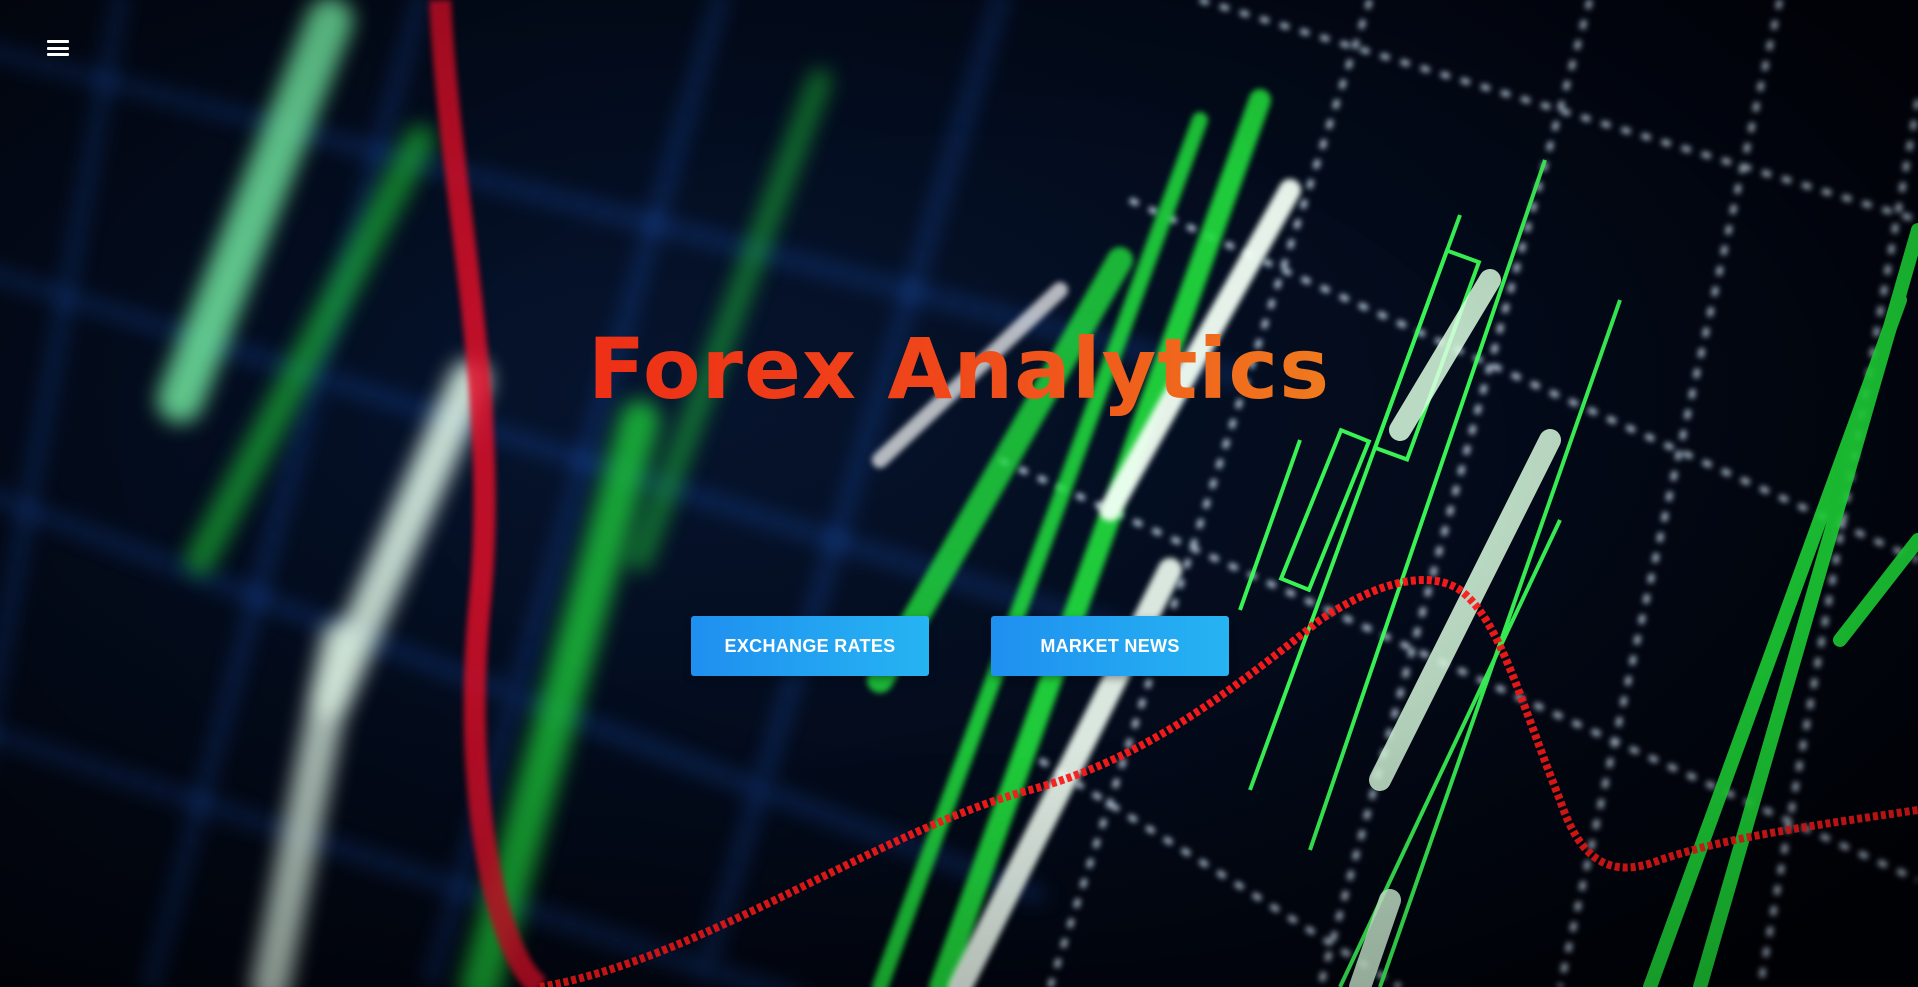 The height and width of the screenshot is (987, 1918). I want to click on page-title: Forex Analytics, so click(959, 369).